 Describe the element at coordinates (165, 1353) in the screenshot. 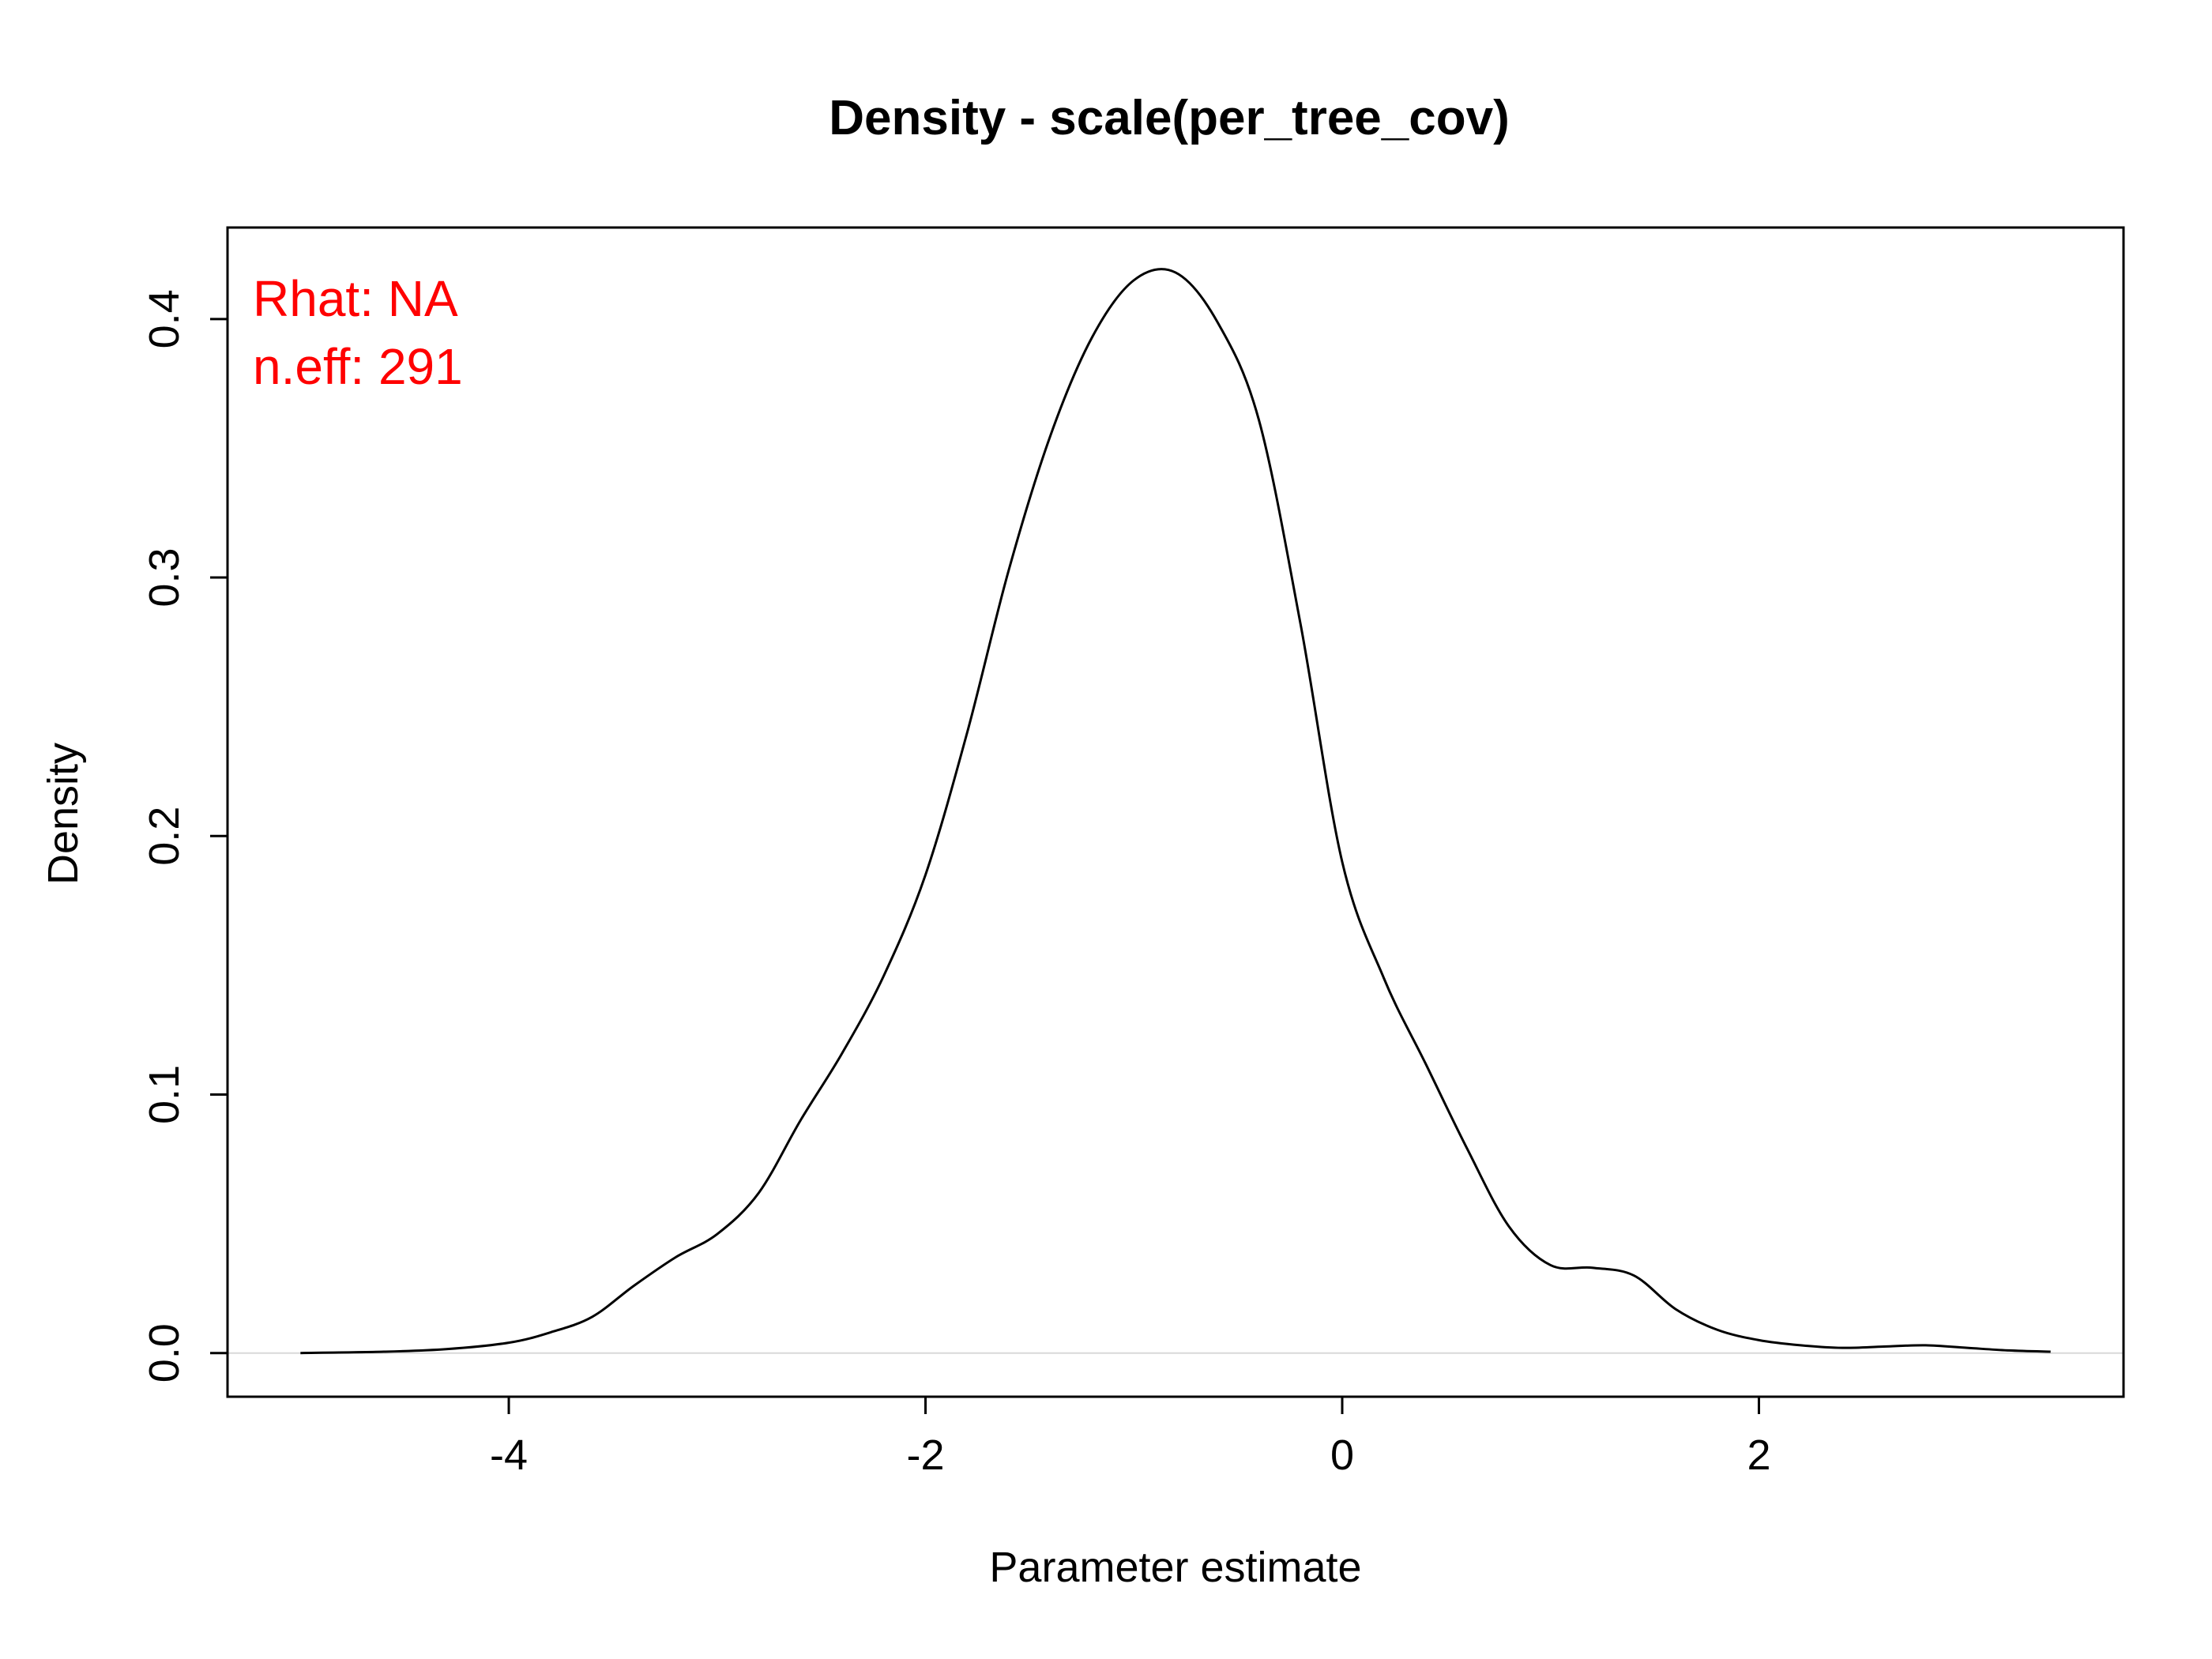

I see `y-tick-label: 0.0` at that location.